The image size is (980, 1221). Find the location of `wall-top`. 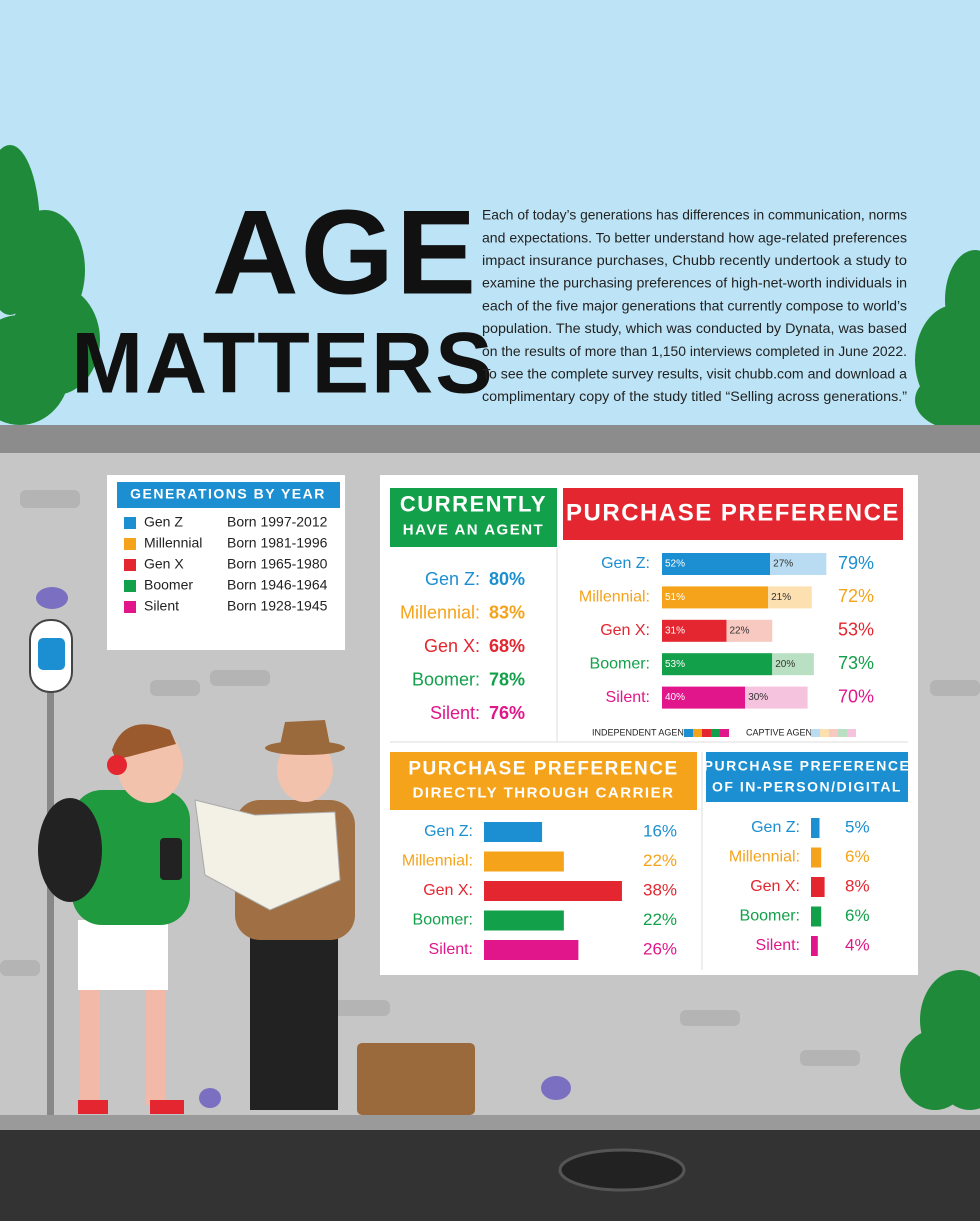

wall-top is located at coordinates (490, 439).